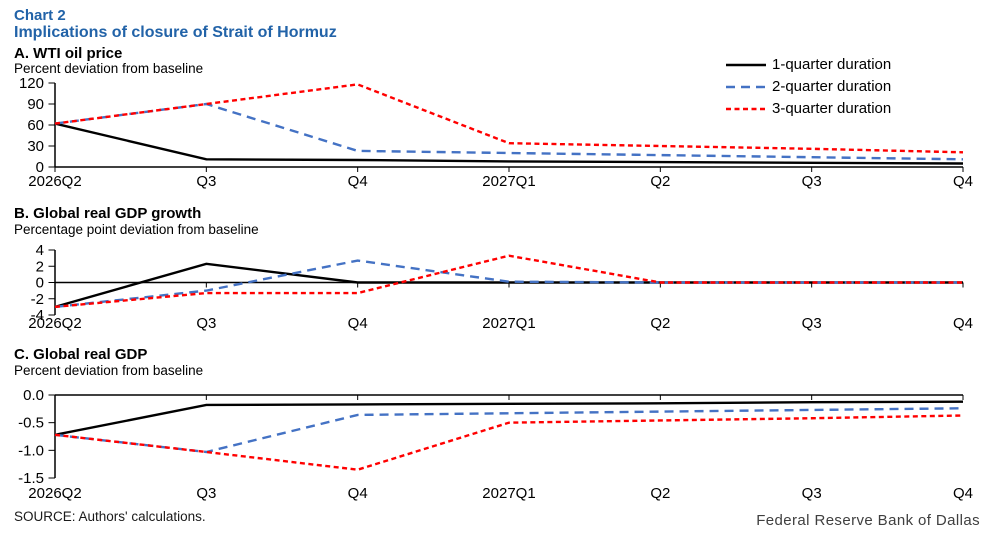 This screenshot has height=540, width=996. I want to click on svg-text: 30, so click(35, 146).